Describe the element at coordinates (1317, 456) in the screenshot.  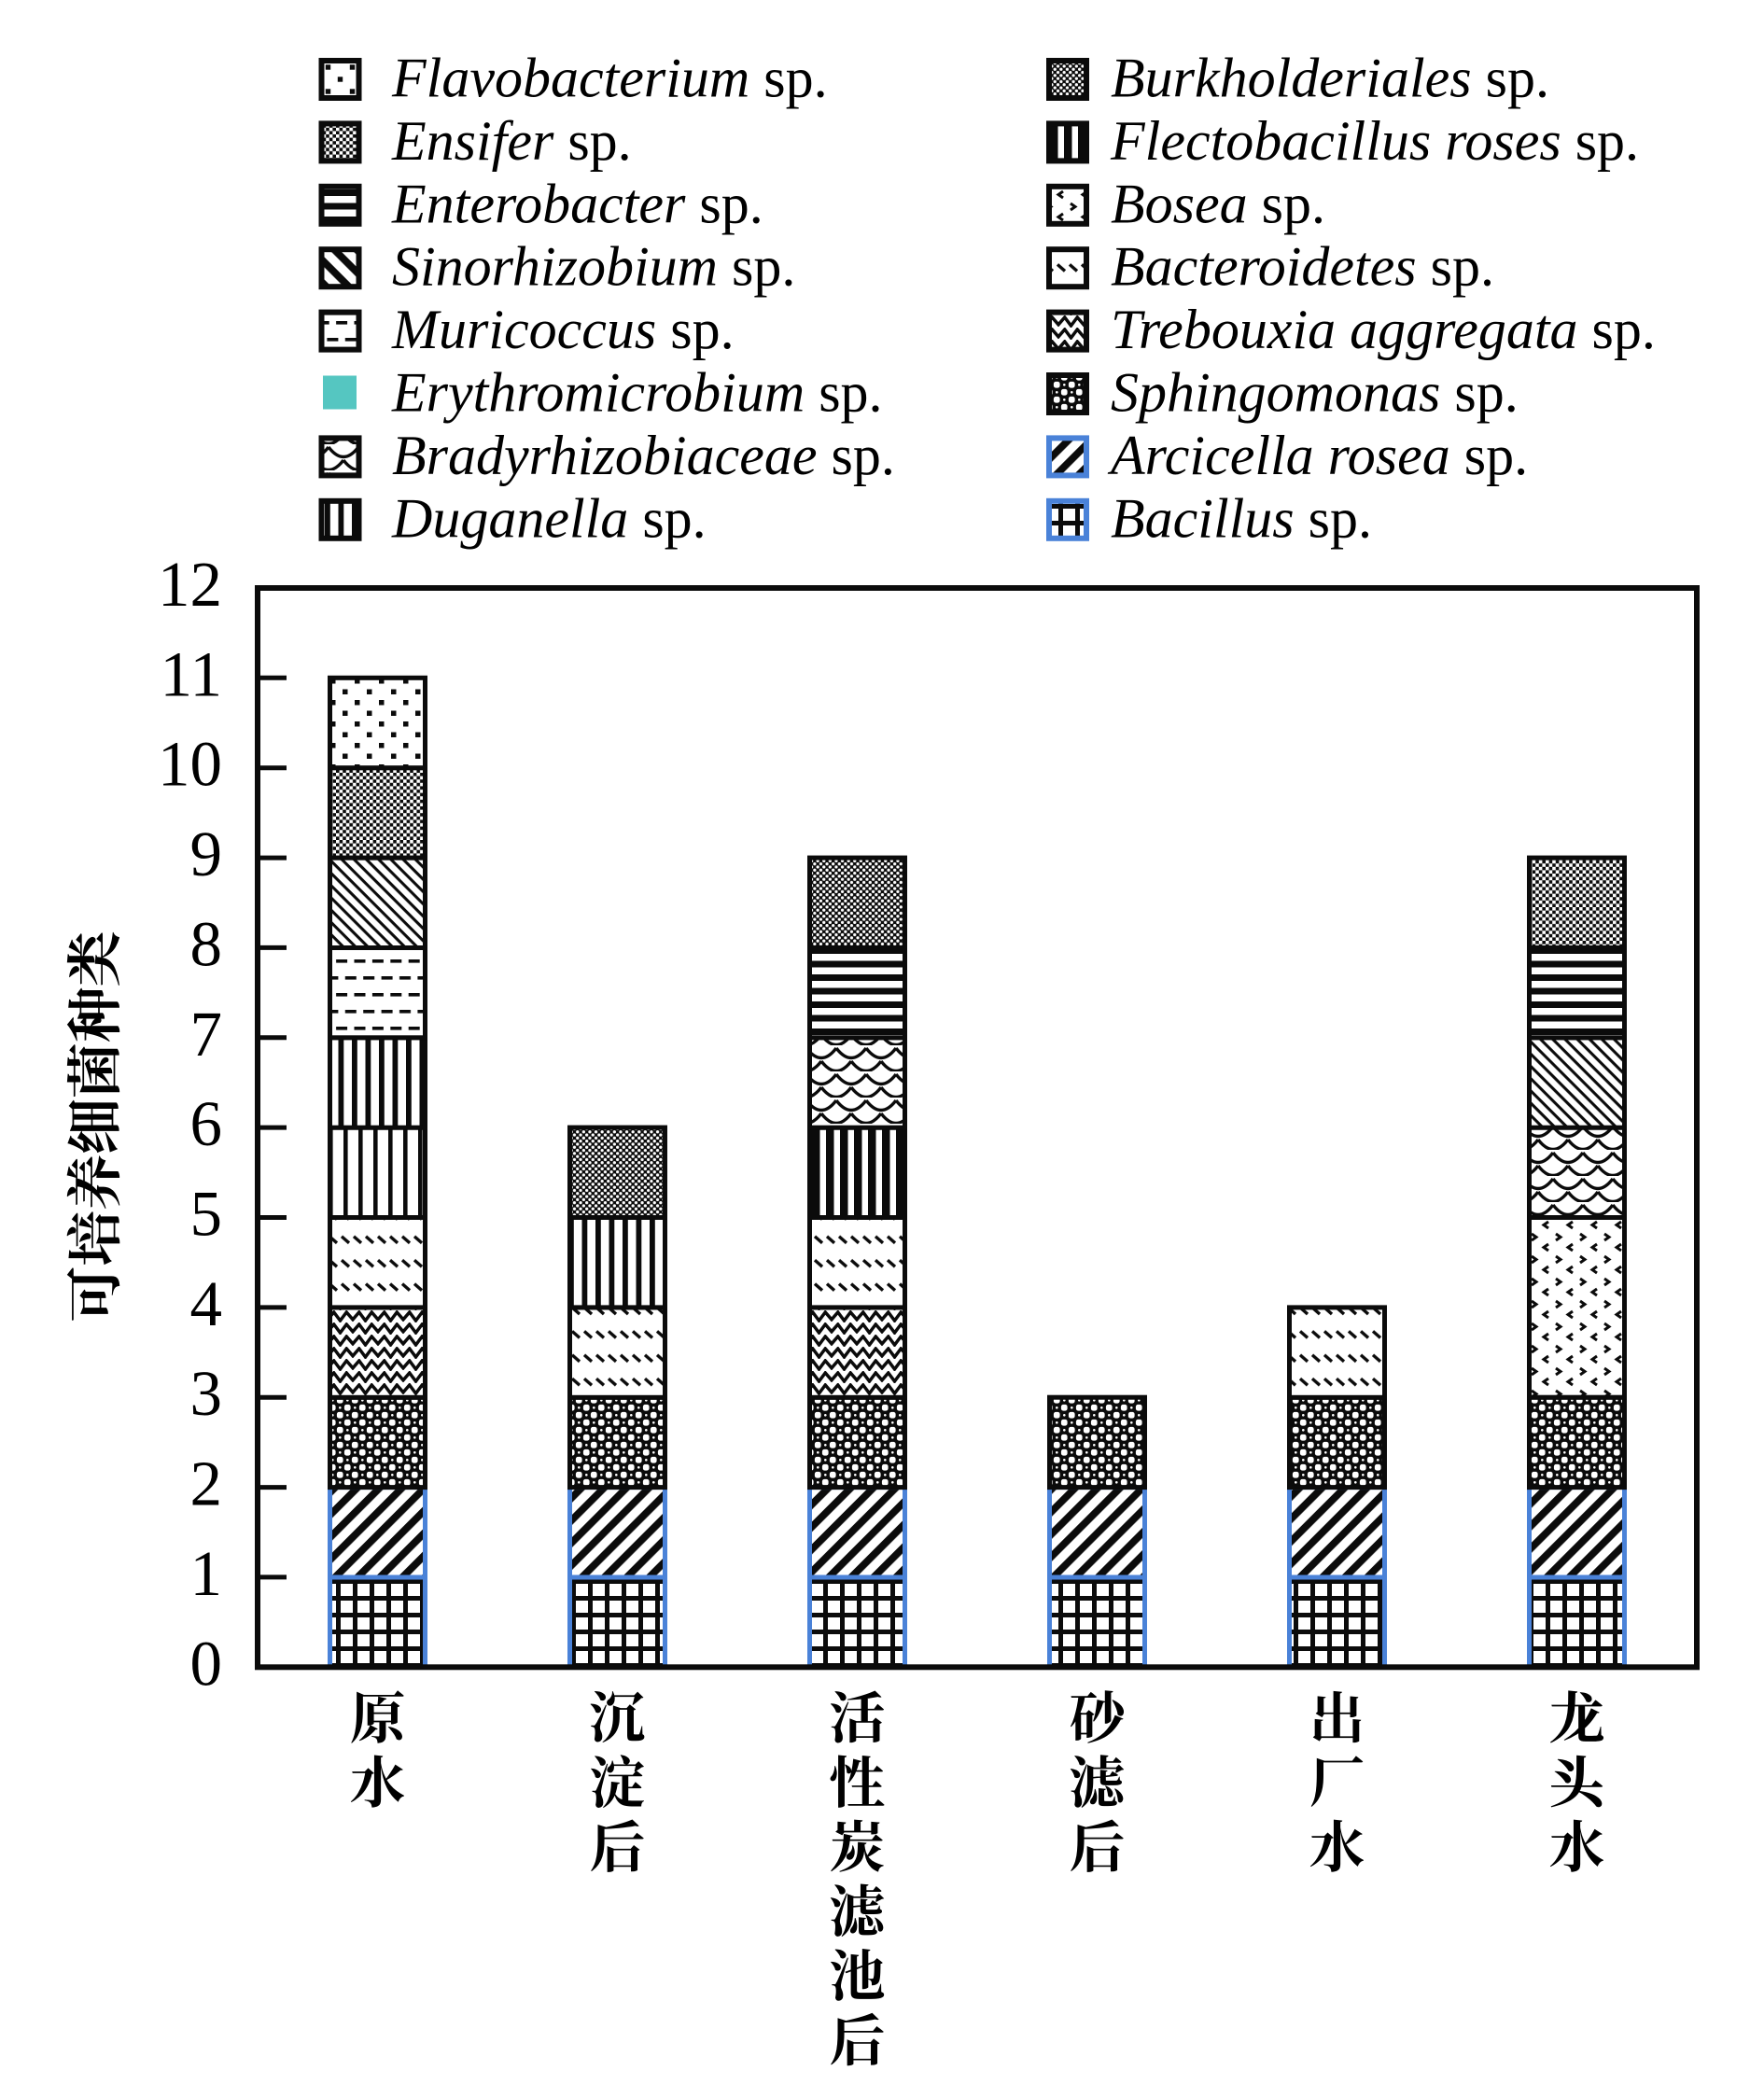
I see `svg-text: Arcicella rosea sp.` at that location.